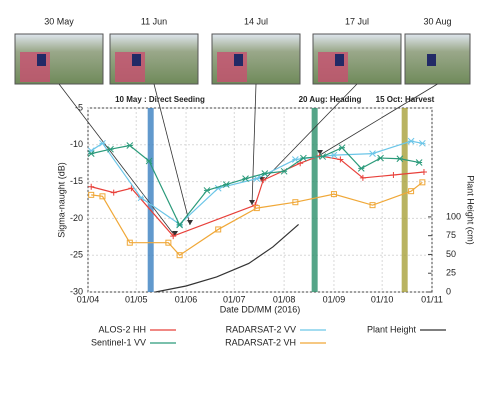 This screenshot has width=478, height=415. Describe the element at coordinates (76, 181) in the screenshot. I see `y-tick-label: -15` at that location.